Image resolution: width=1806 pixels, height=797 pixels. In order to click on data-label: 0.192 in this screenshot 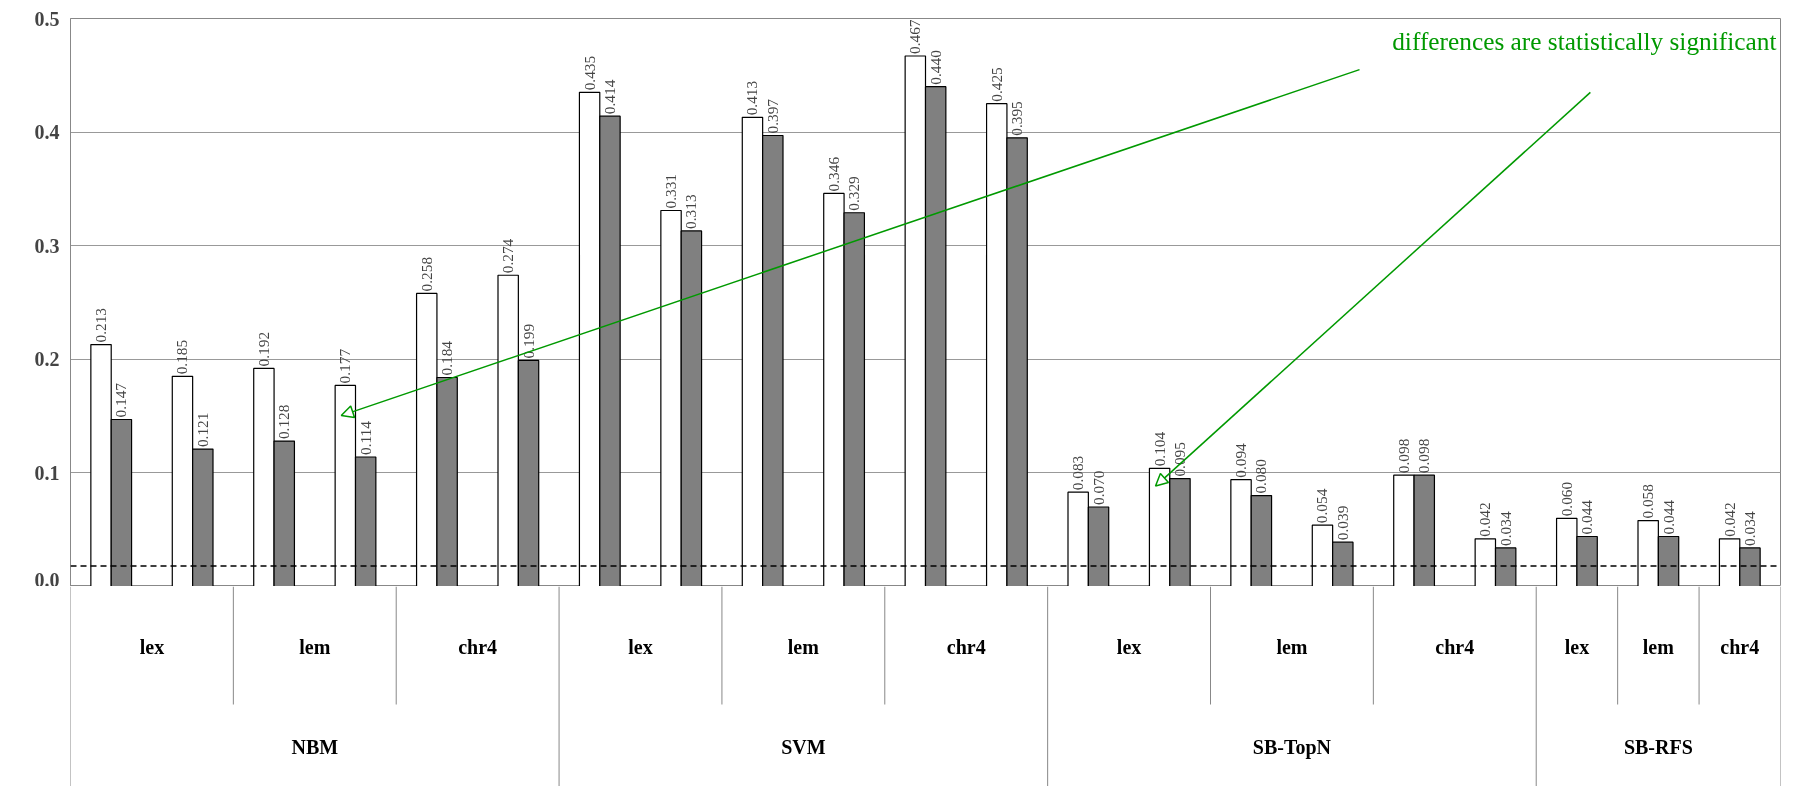, I will do `click(263, 349)`.